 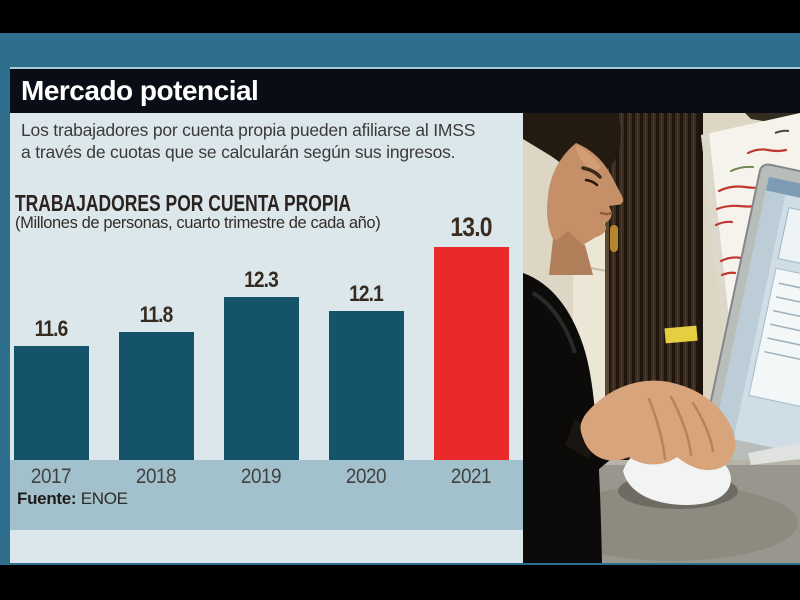 I want to click on chart-bar-2019, so click(x=261, y=378).